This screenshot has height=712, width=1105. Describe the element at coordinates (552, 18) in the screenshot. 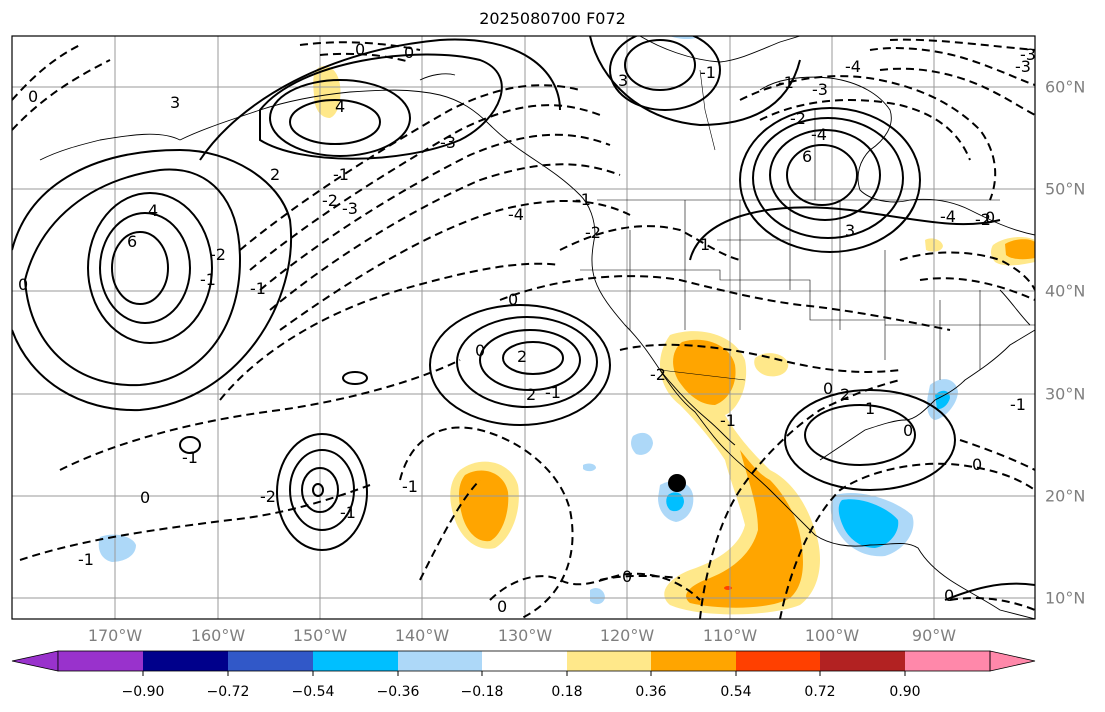

I see `map-title: 2025080700 F072` at that location.